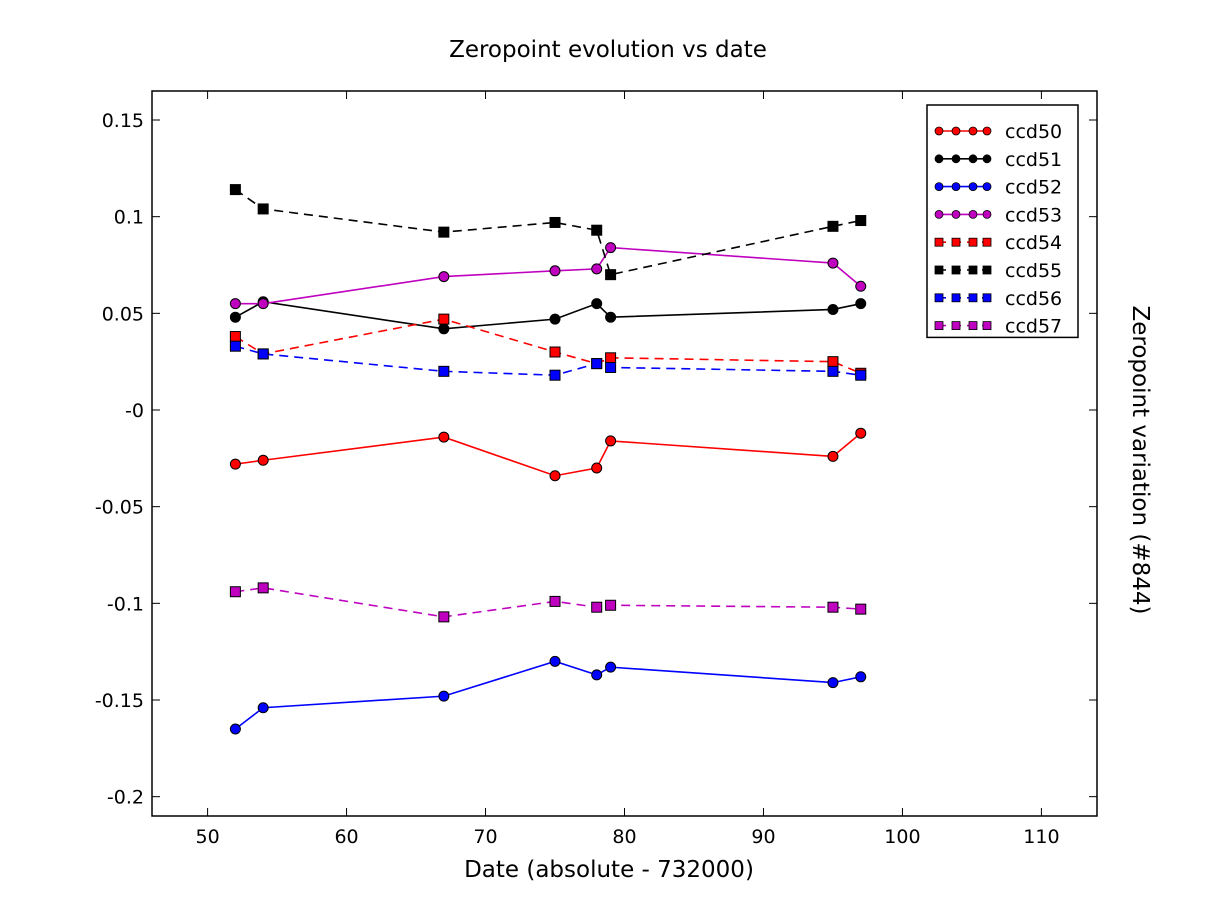 This screenshot has width=1218, height=918. I want to click on legend-item-ccd50: ccd50, so click(998, 132).